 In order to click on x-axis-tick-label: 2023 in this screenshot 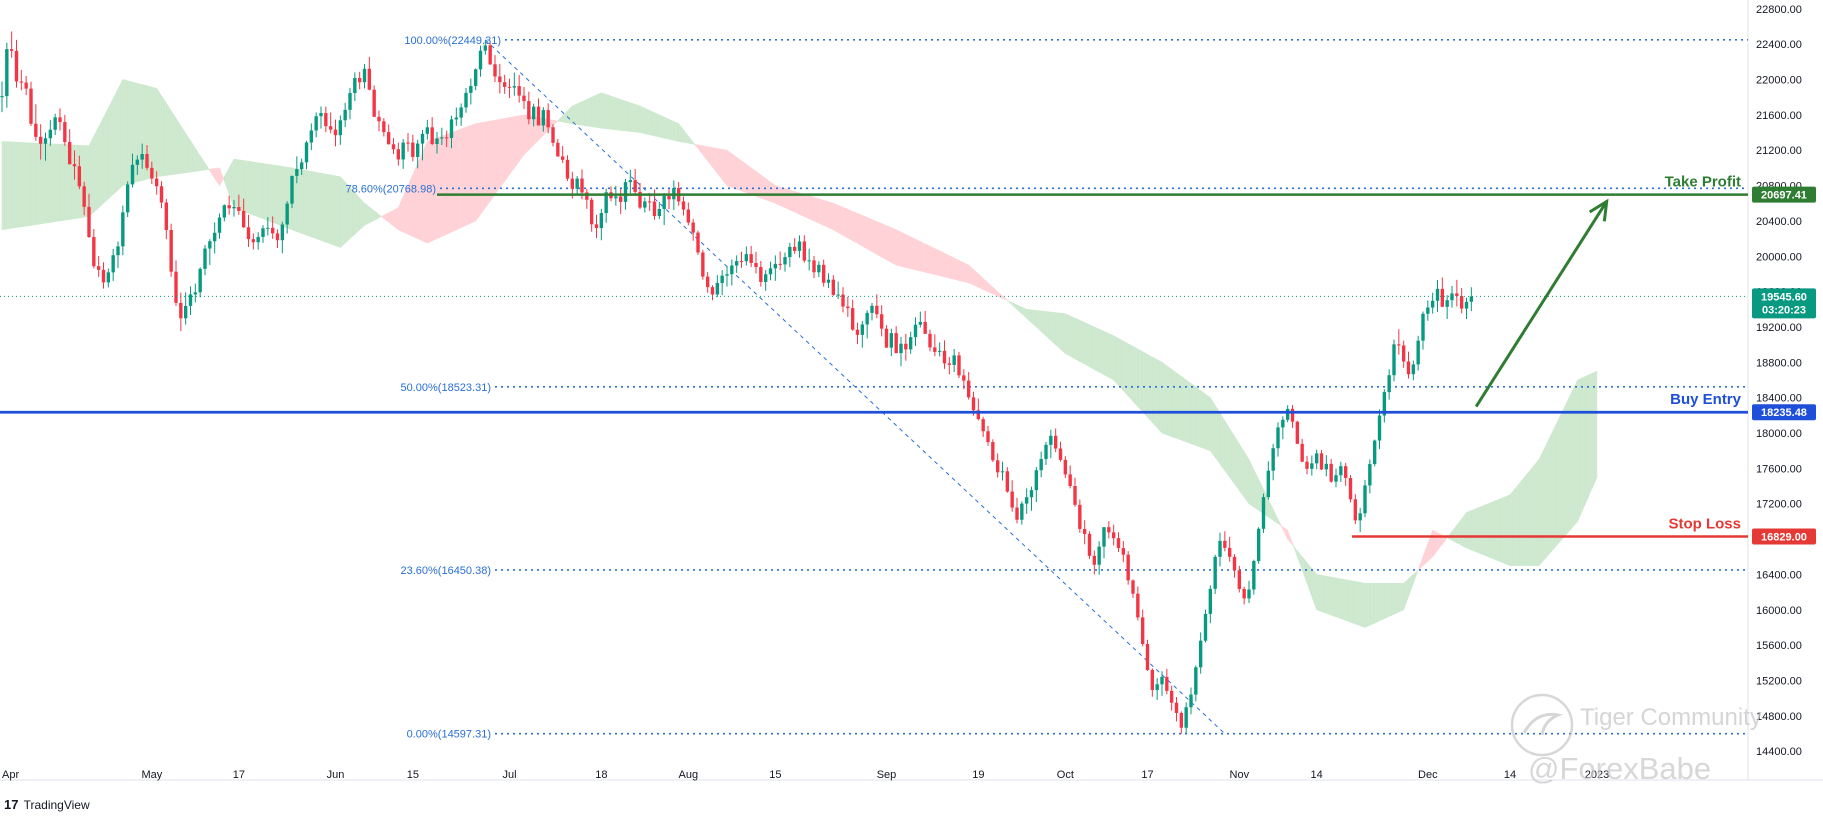, I will do `click(1597, 775)`.